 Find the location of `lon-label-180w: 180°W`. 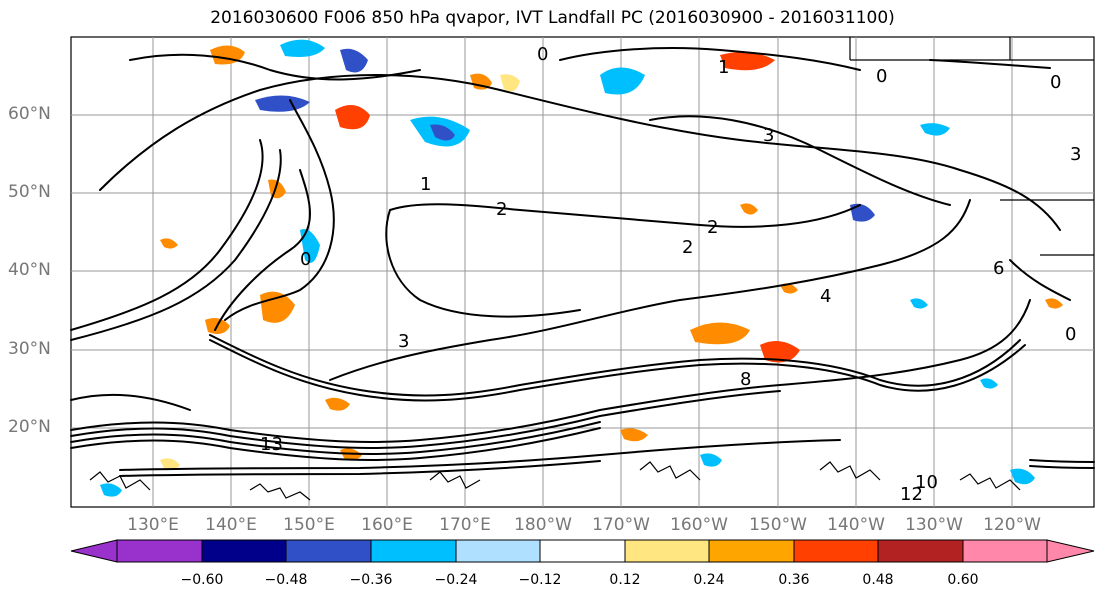

lon-label-180w: 180°W is located at coordinates (543, 525).